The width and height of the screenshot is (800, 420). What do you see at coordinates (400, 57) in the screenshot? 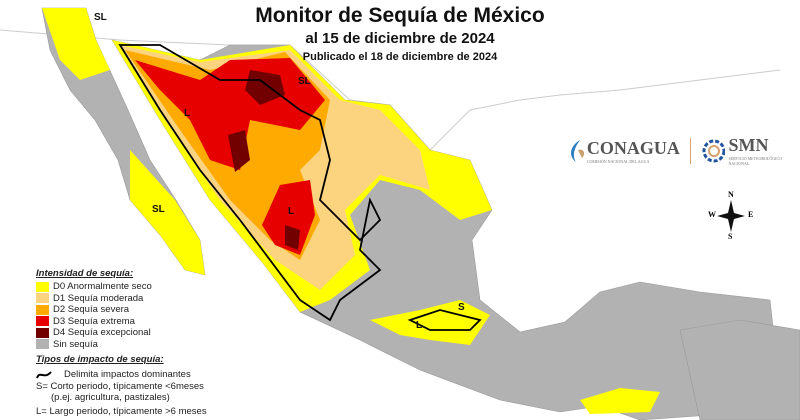
I see `published-date: Publicado el 18 de diciembre de 2024` at bounding box center [400, 57].